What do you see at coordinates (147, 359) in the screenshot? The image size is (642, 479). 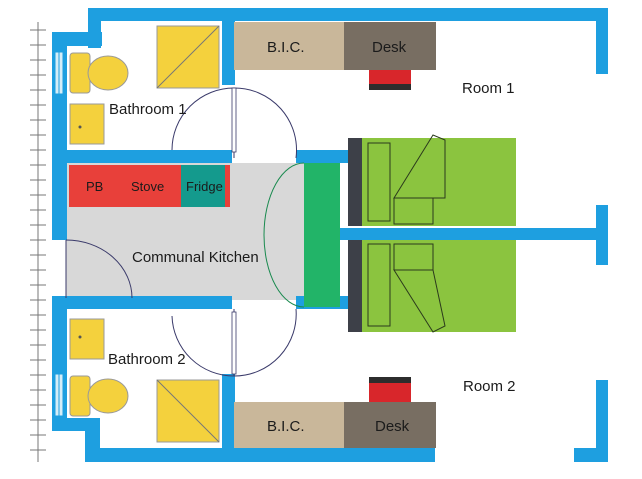 I see `room-label: Bathroom 2` at bounding box center [147, 359].